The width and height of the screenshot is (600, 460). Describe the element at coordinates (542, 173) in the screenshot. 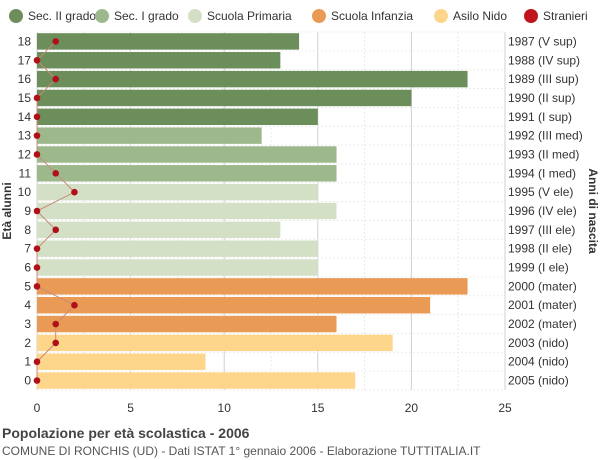

I see `y2-tick-label: 1994 (I med)` at that location.